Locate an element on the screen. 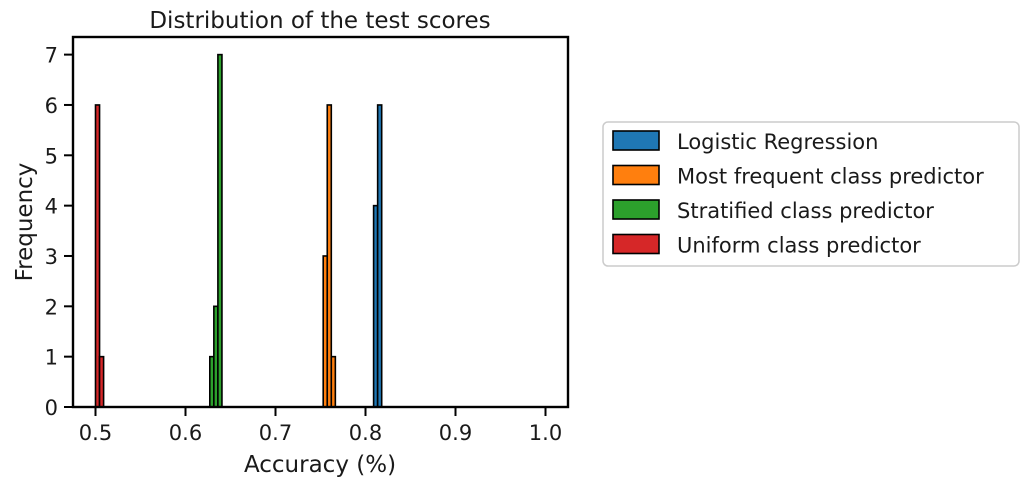 This screenshot has width=1030, height=486. y-tick-label: 3 is located at coordinates (51, 257).